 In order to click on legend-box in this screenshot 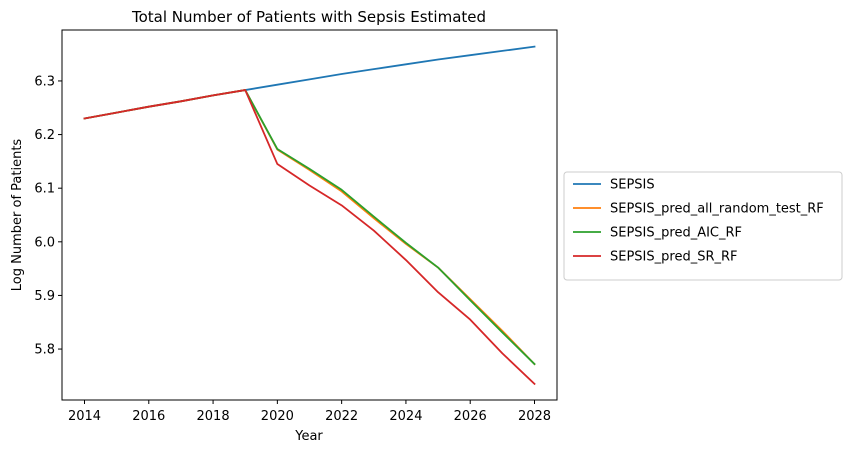, I will do `click(703, 226)`.